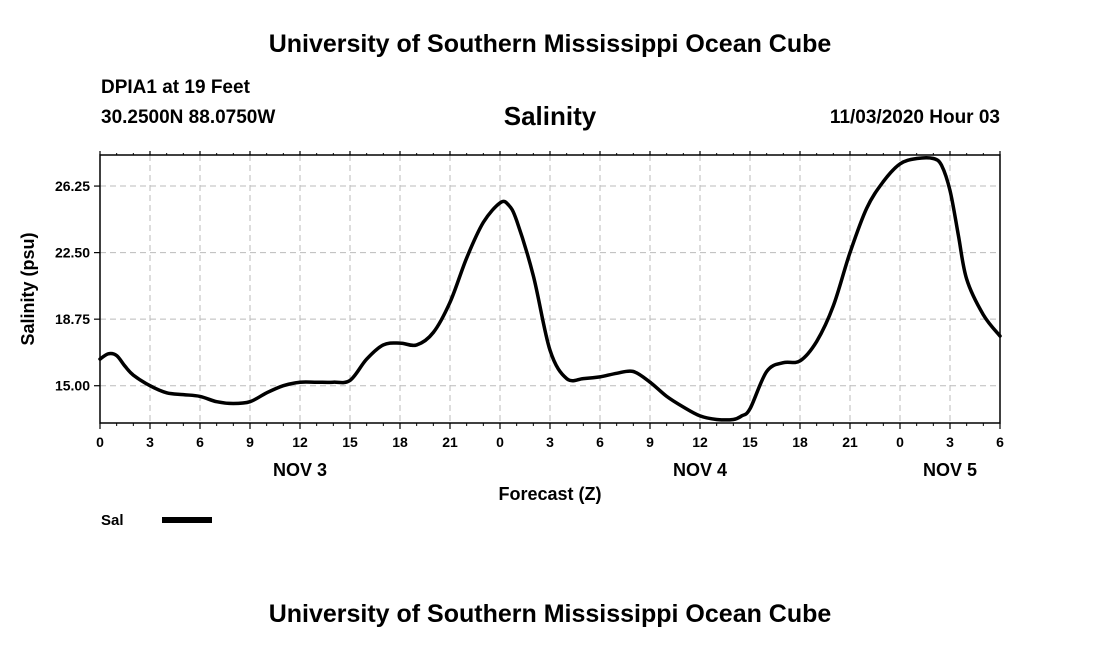 Image resolution: width=1100 pixels, height=650 pixels. Describe the element at coordinates (549, 494) in the screenshot. I see `x-axis-title: Forecast (Z)` at that location.